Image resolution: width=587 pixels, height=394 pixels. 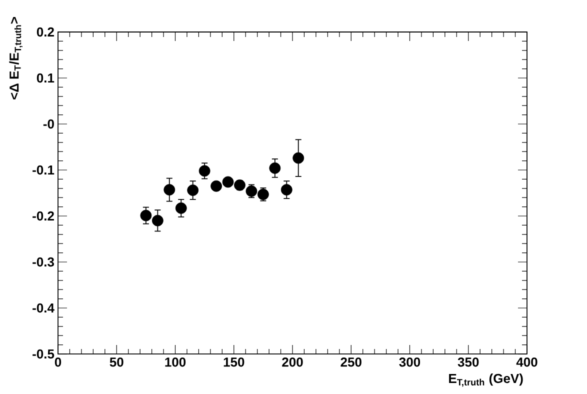 I want to click on x-tick-label: 50, so click(x=117, y=362).